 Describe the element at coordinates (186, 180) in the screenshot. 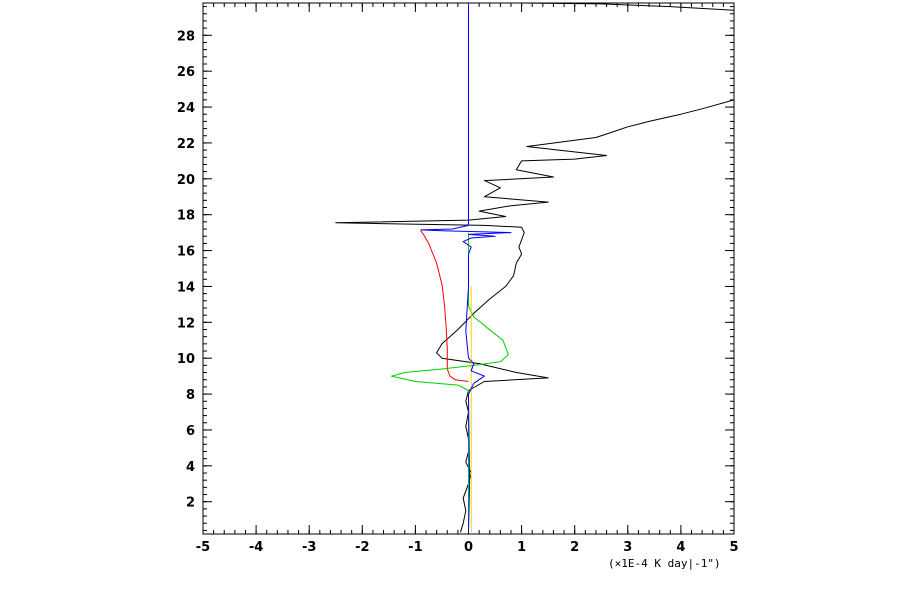

I see `y-tick-label: 20` at that location.